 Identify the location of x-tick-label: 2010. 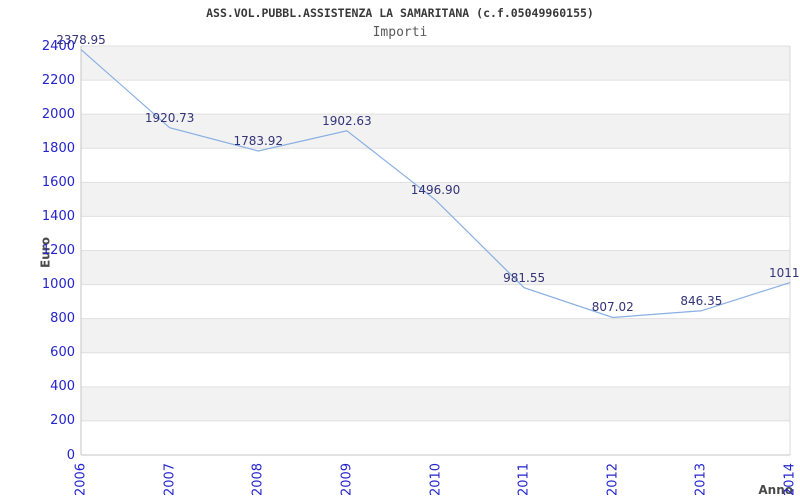
(435, 479).